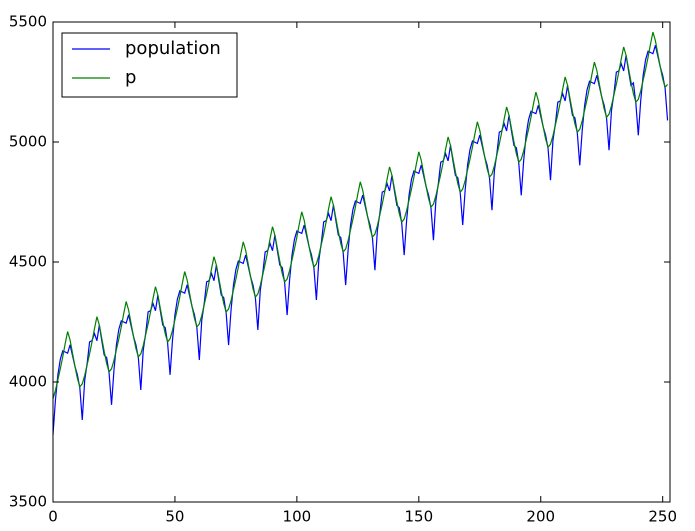  What do you see at coordinates (297, 517) in the screenshot?
I see `x-tick-label: 100` at bounding box center [297, 517].